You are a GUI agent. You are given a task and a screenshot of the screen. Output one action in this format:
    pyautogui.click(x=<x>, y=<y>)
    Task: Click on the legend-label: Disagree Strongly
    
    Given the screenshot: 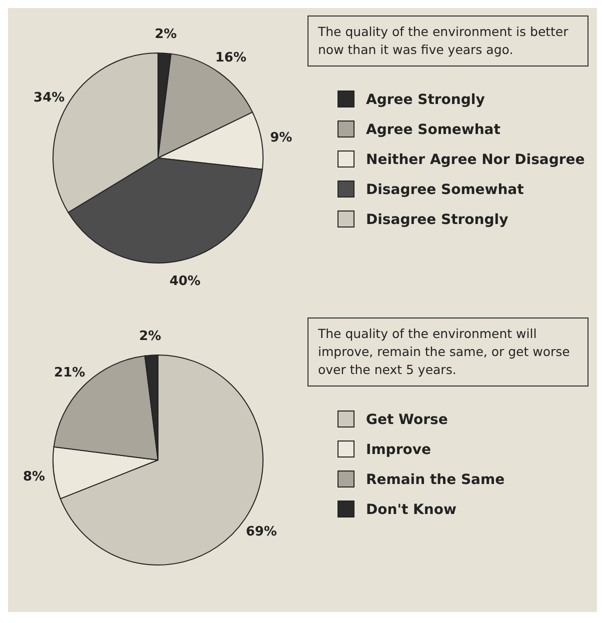 What is the action you would take?
    pyautogui.click(x=437, y=220)
    